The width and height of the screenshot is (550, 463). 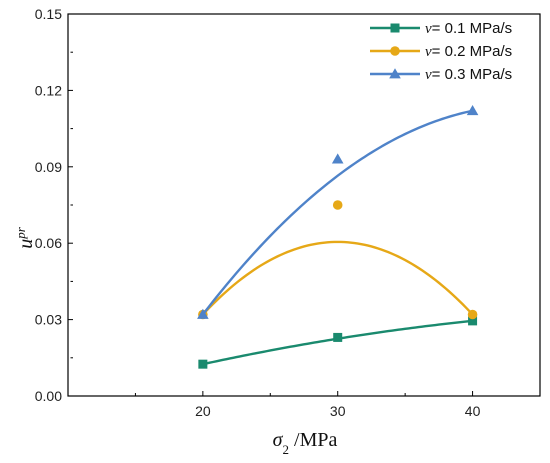 What do you see at coordinates (203, 411) in the screenshot?
I see `x-tick-label: 20` at bounding box center [203, 411].